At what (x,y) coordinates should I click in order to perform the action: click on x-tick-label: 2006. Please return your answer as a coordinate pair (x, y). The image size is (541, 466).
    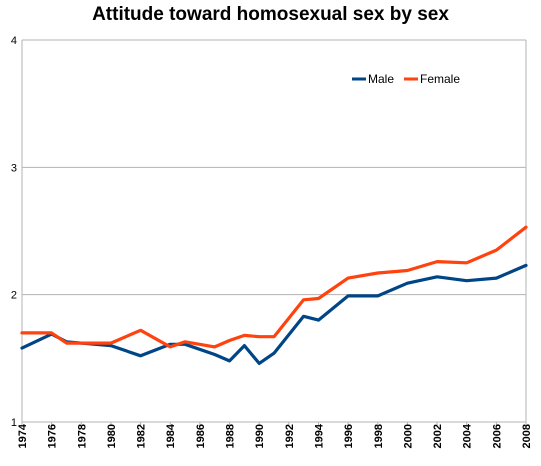
    Looking at the image, I should click on (497, 436).